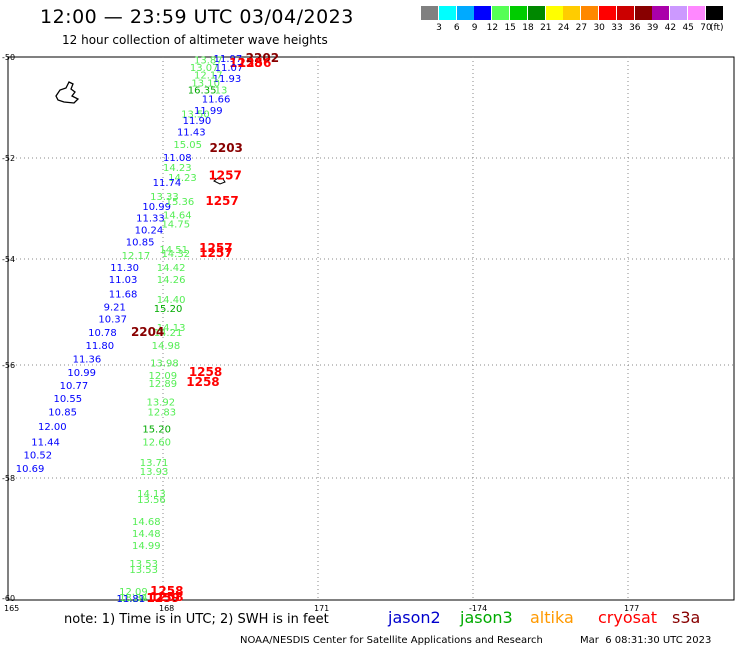 The height and width of the screenshot is (650, 740). Describe the element at coordinates (8, 57) in the screenshot. I see `lat-label: -50` at that location.